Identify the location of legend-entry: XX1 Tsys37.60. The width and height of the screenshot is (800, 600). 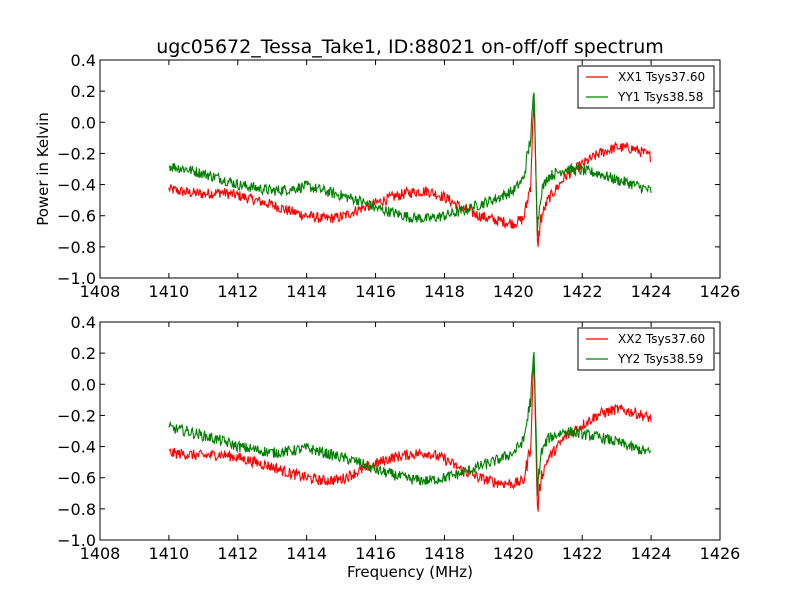
(661, 77).